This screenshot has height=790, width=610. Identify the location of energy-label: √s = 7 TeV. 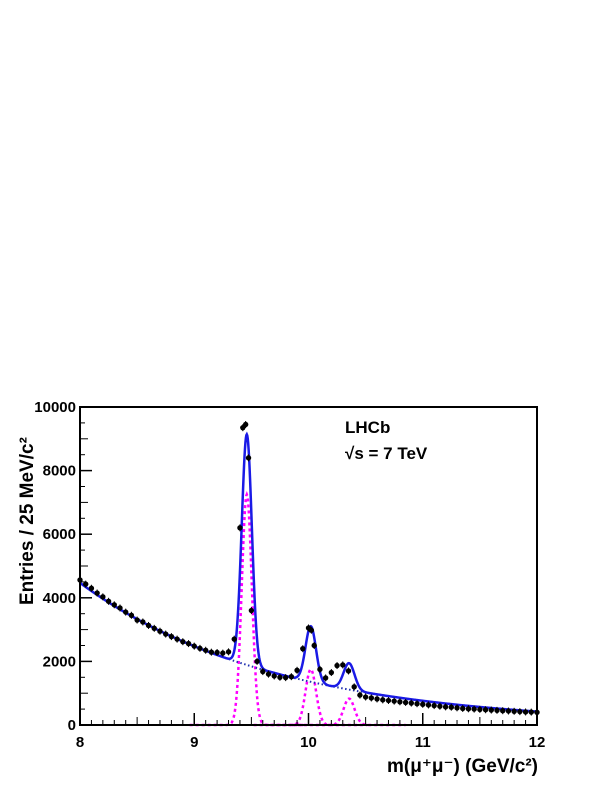
(386, 453).